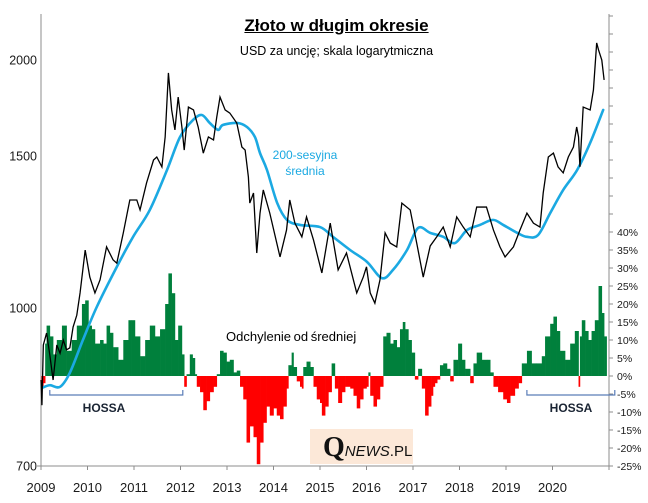  What do you see at coordinates (334, 447) in the screenshot?
I see `logo-q: Q` at bounding box center [334, 447].